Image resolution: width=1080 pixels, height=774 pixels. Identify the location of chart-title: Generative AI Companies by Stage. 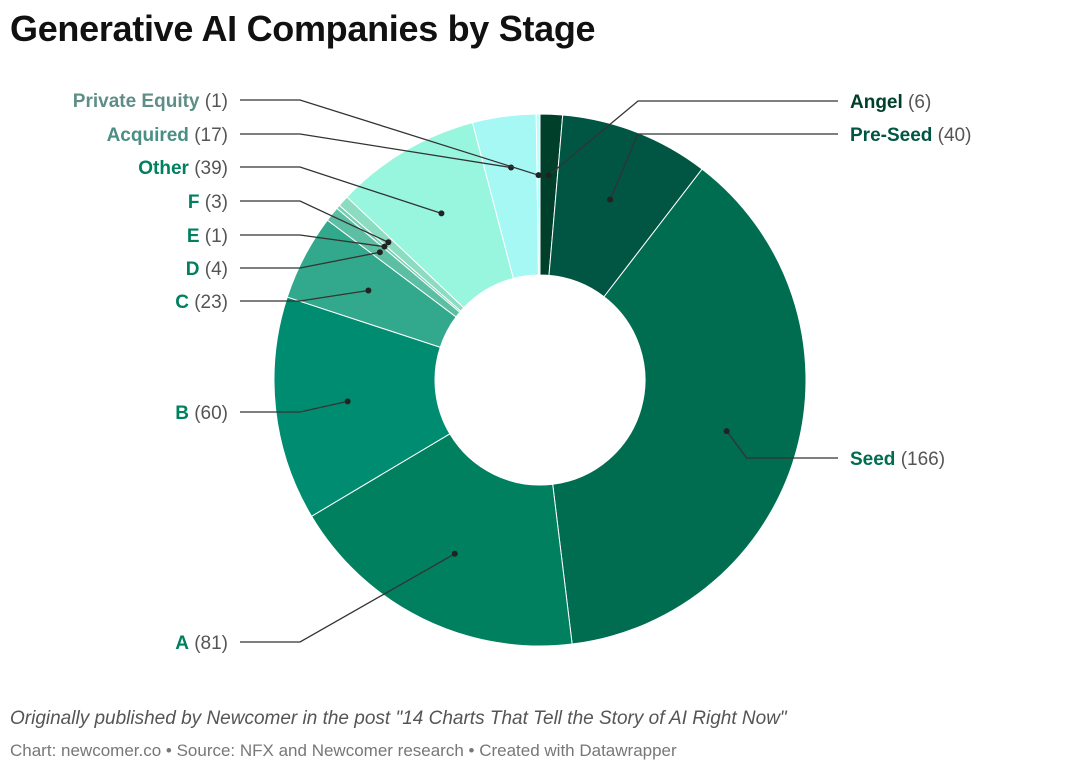
(303, 28).